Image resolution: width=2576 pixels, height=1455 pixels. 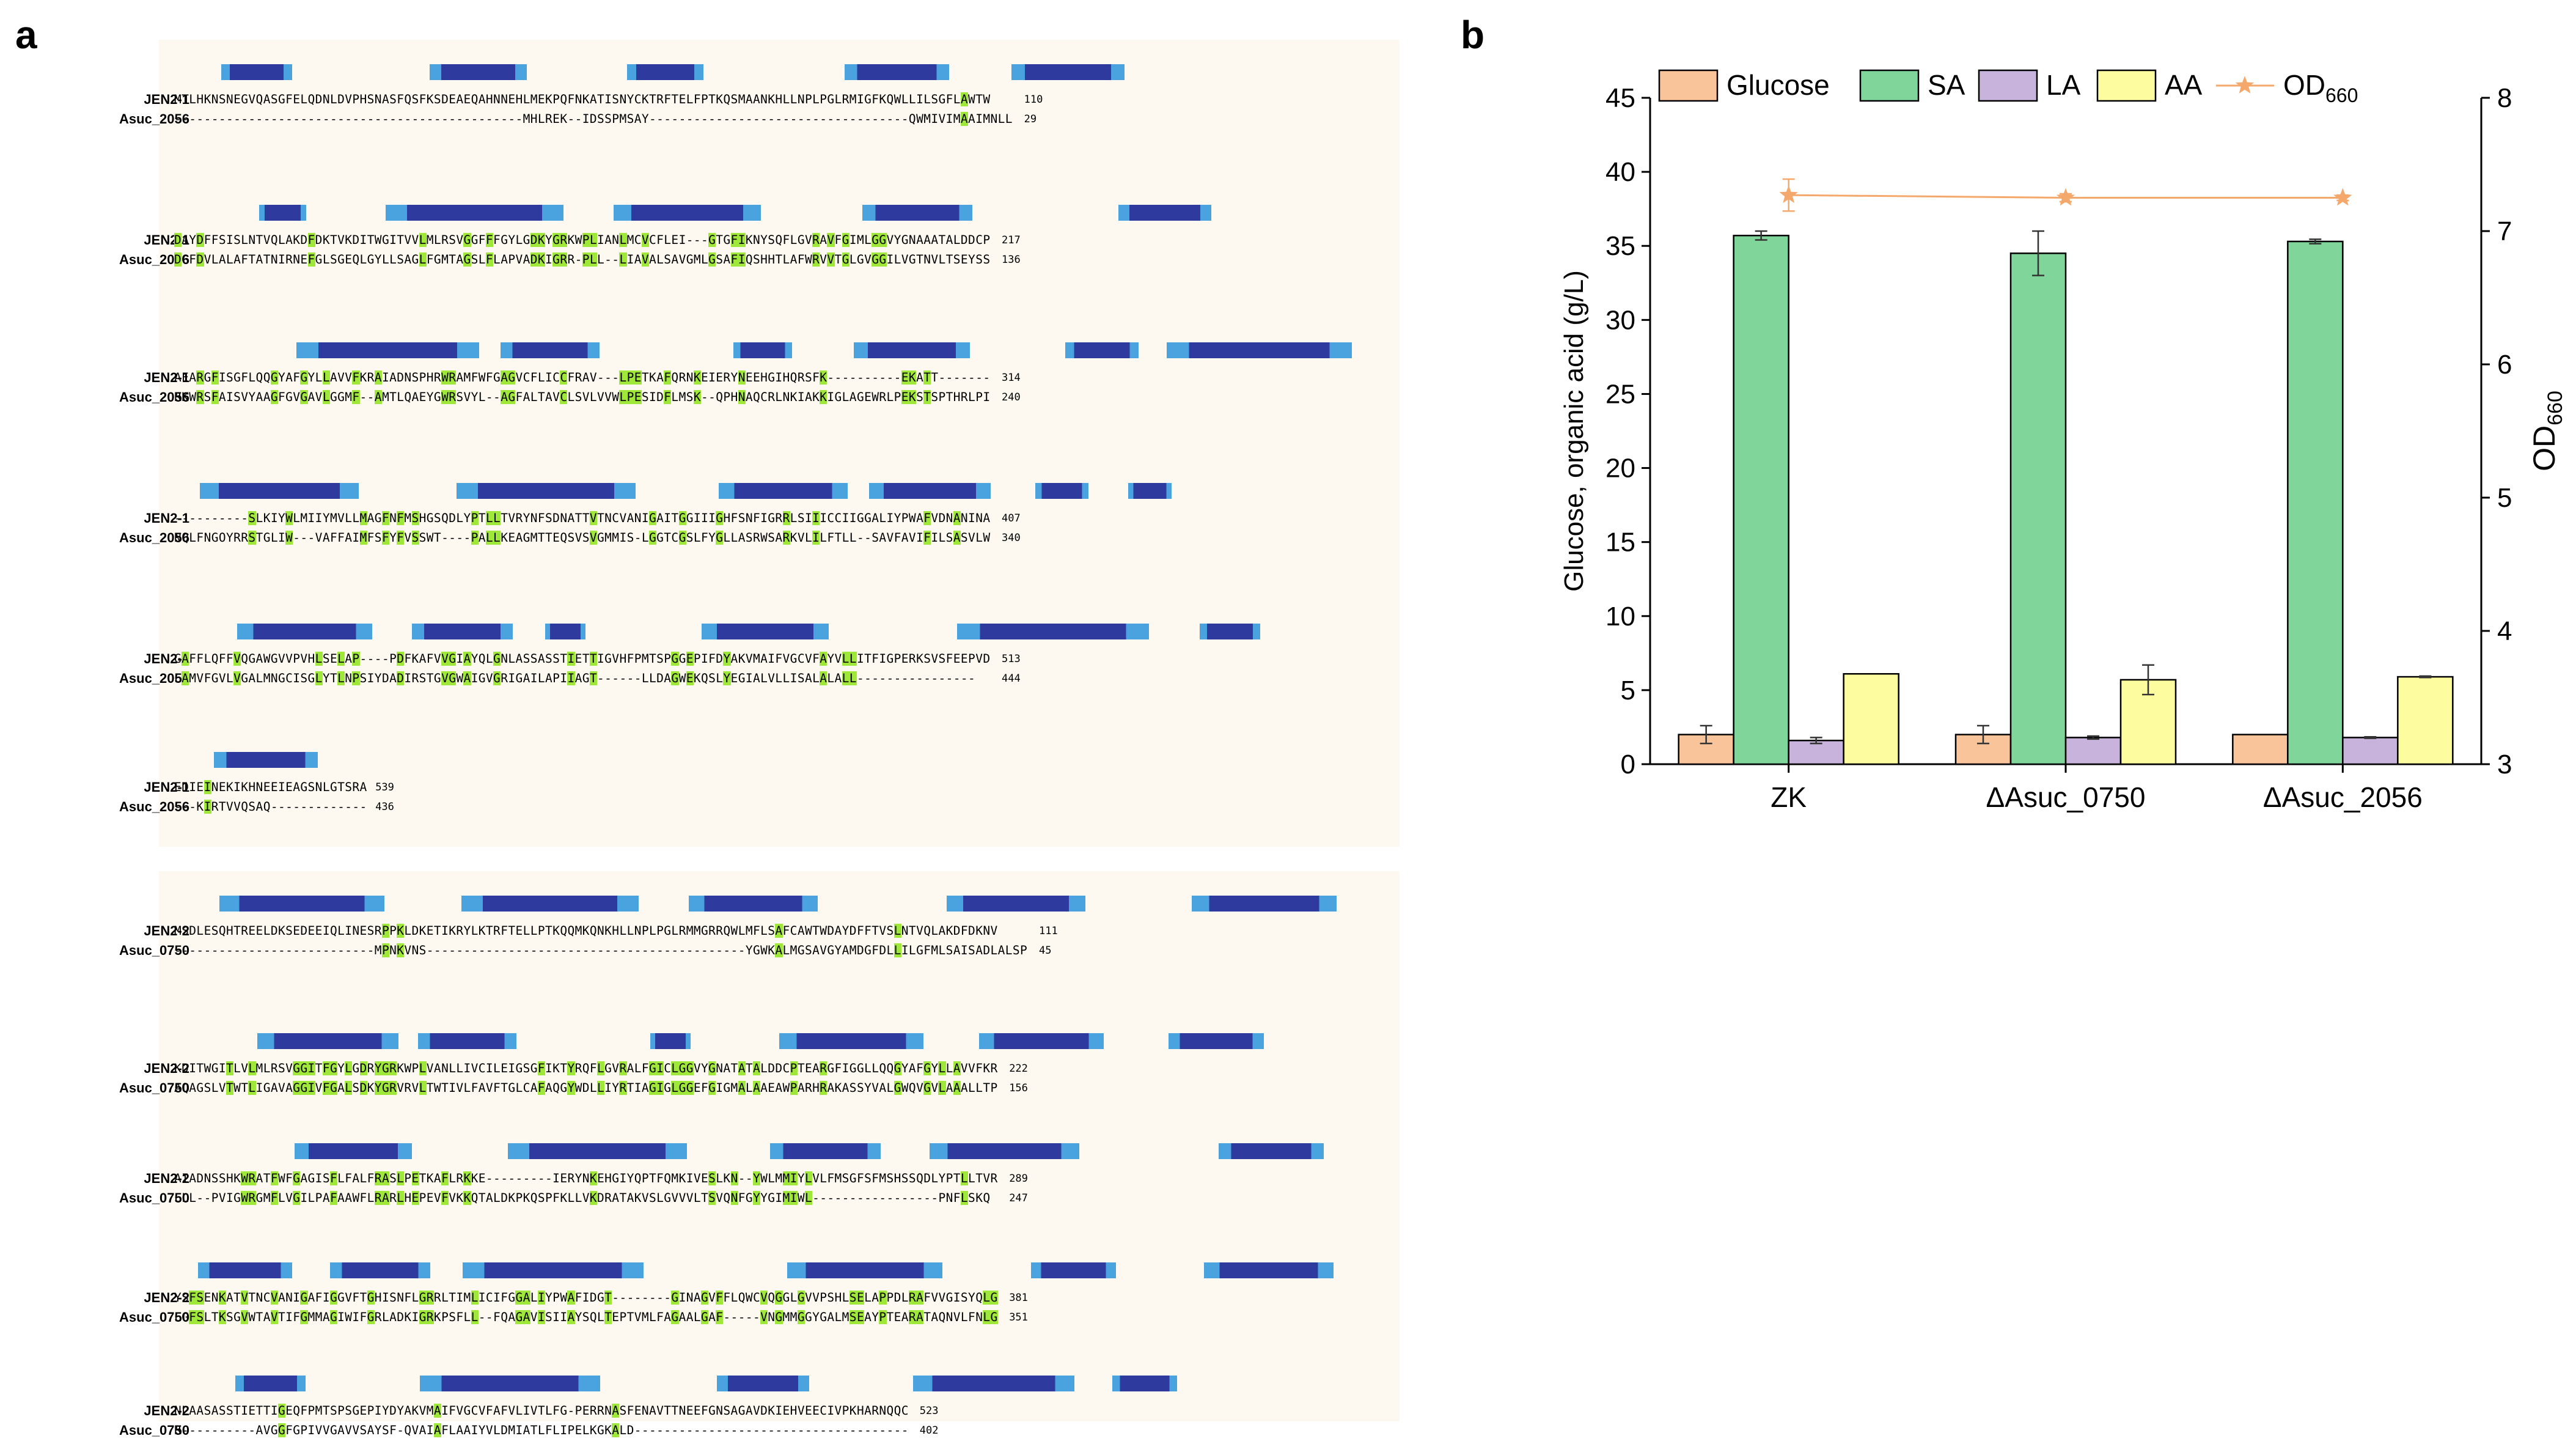 What do you see at coordinates (2504, 765) in the screenshot?
I see `y2-tick-label: 3` at bounding box center [2504, 765].